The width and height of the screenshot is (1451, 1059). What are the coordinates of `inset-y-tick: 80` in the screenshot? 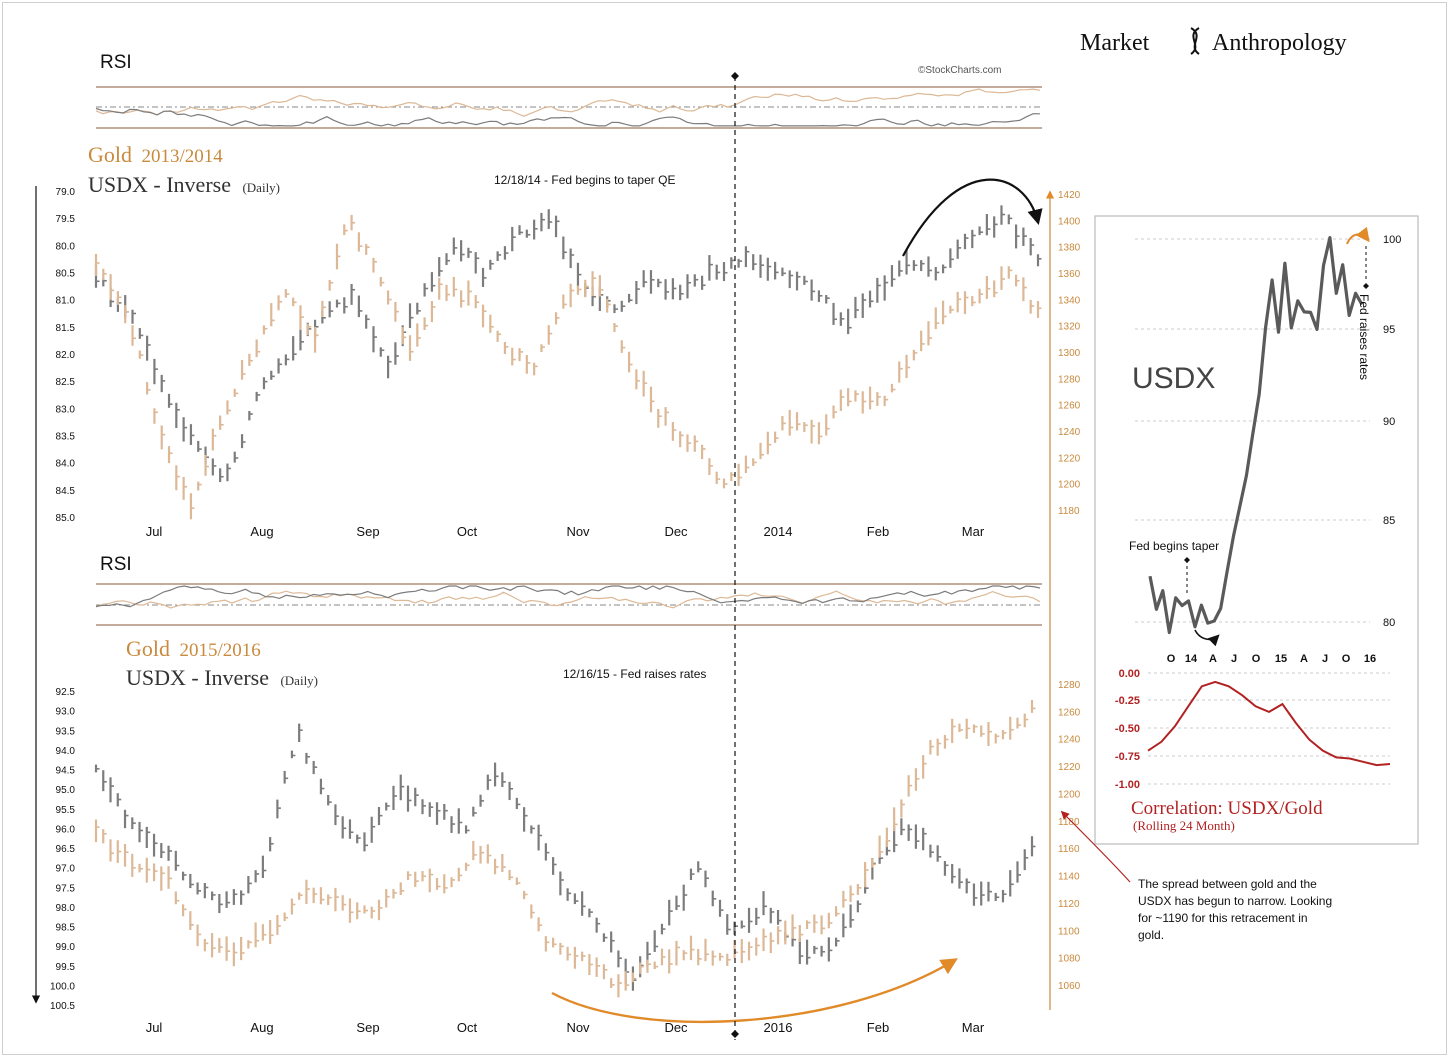 It's located at (1389, 623).